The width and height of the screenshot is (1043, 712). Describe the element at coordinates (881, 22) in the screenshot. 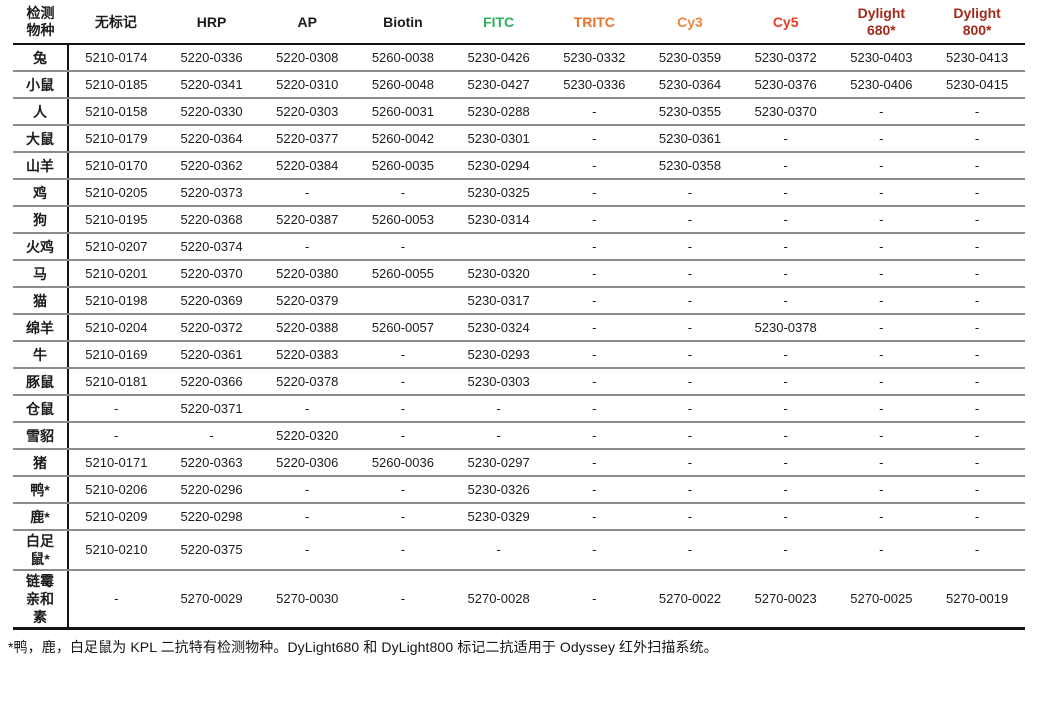

I see `column-header-dylight680: Dylight 680*` at that location.